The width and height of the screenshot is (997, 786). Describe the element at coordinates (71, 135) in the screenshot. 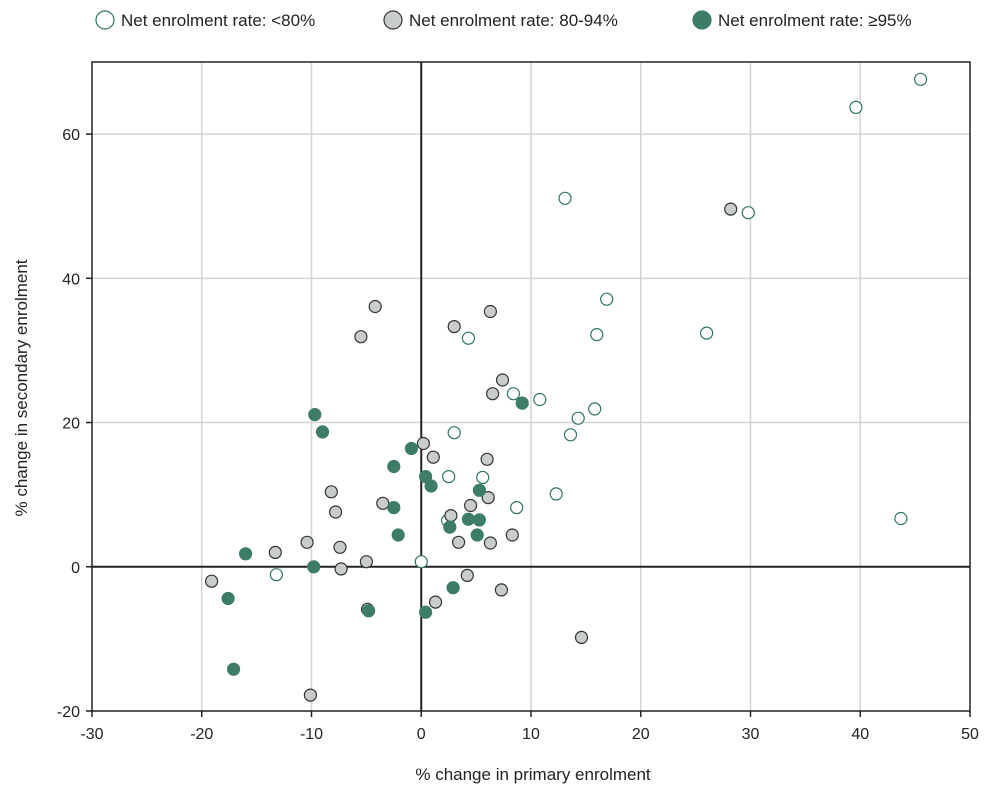

I see `y-tick-label: 60` at that location.